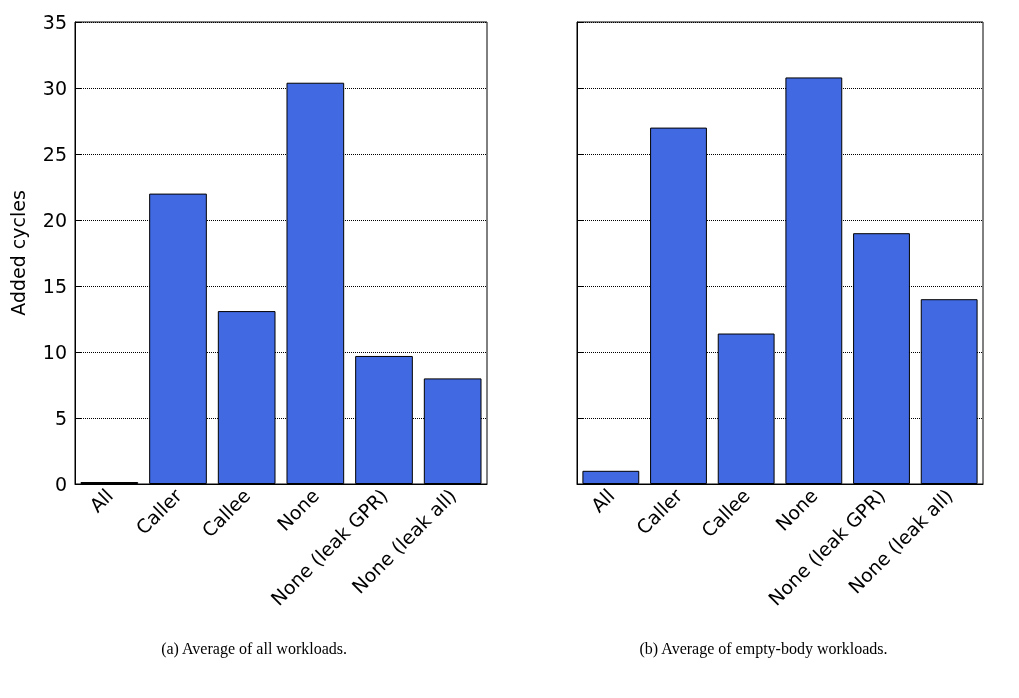  What do you see at coordinates (54, 286) in the screenshot?
I see `y-tick-label: 15` at bounding box center [54, 286].